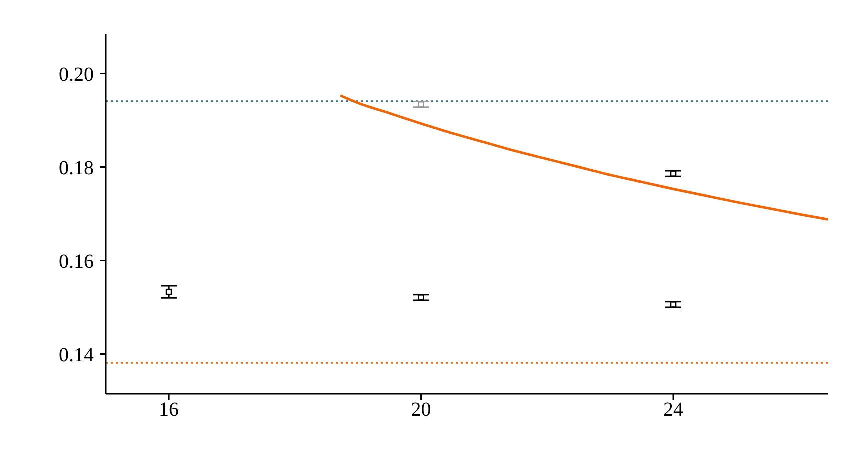 This screenshot has width=868, height=462. What do you see at coordinates (76, 261) in the screenshot?
I see `y-tick-label: 0.16` at bounding box center [76, 261].